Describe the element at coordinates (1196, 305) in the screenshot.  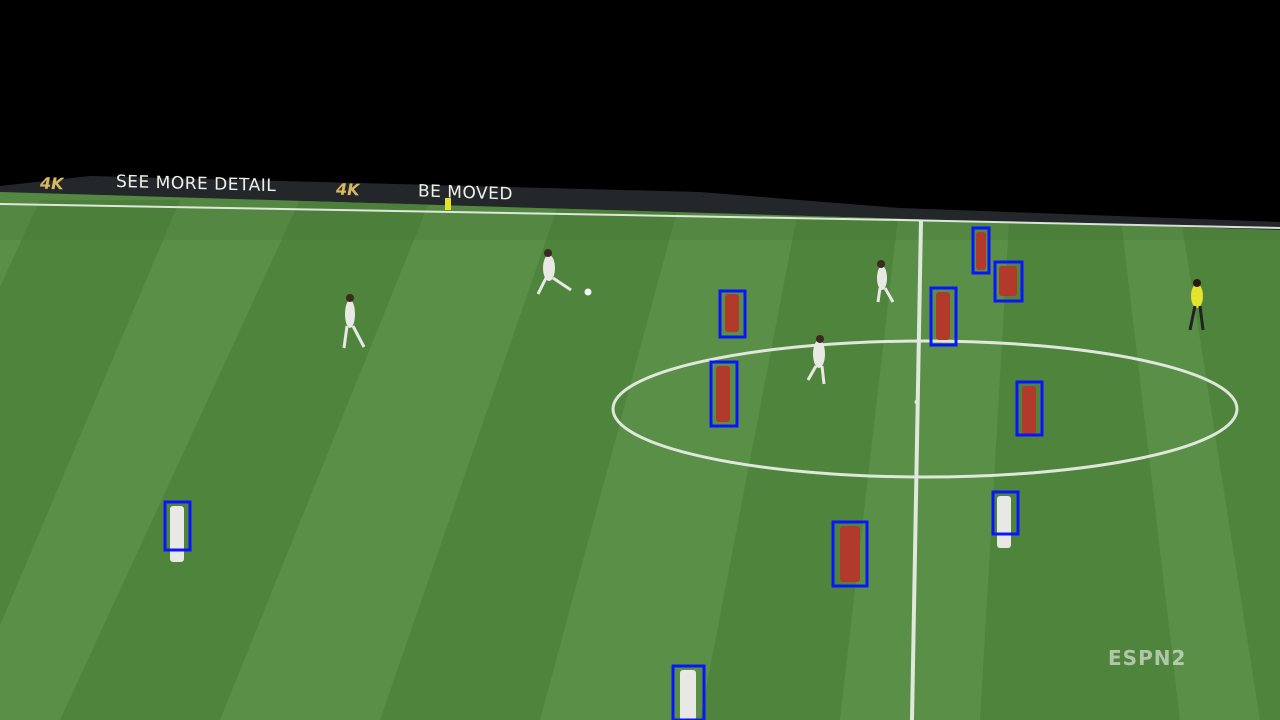
I see `referee` at that location.